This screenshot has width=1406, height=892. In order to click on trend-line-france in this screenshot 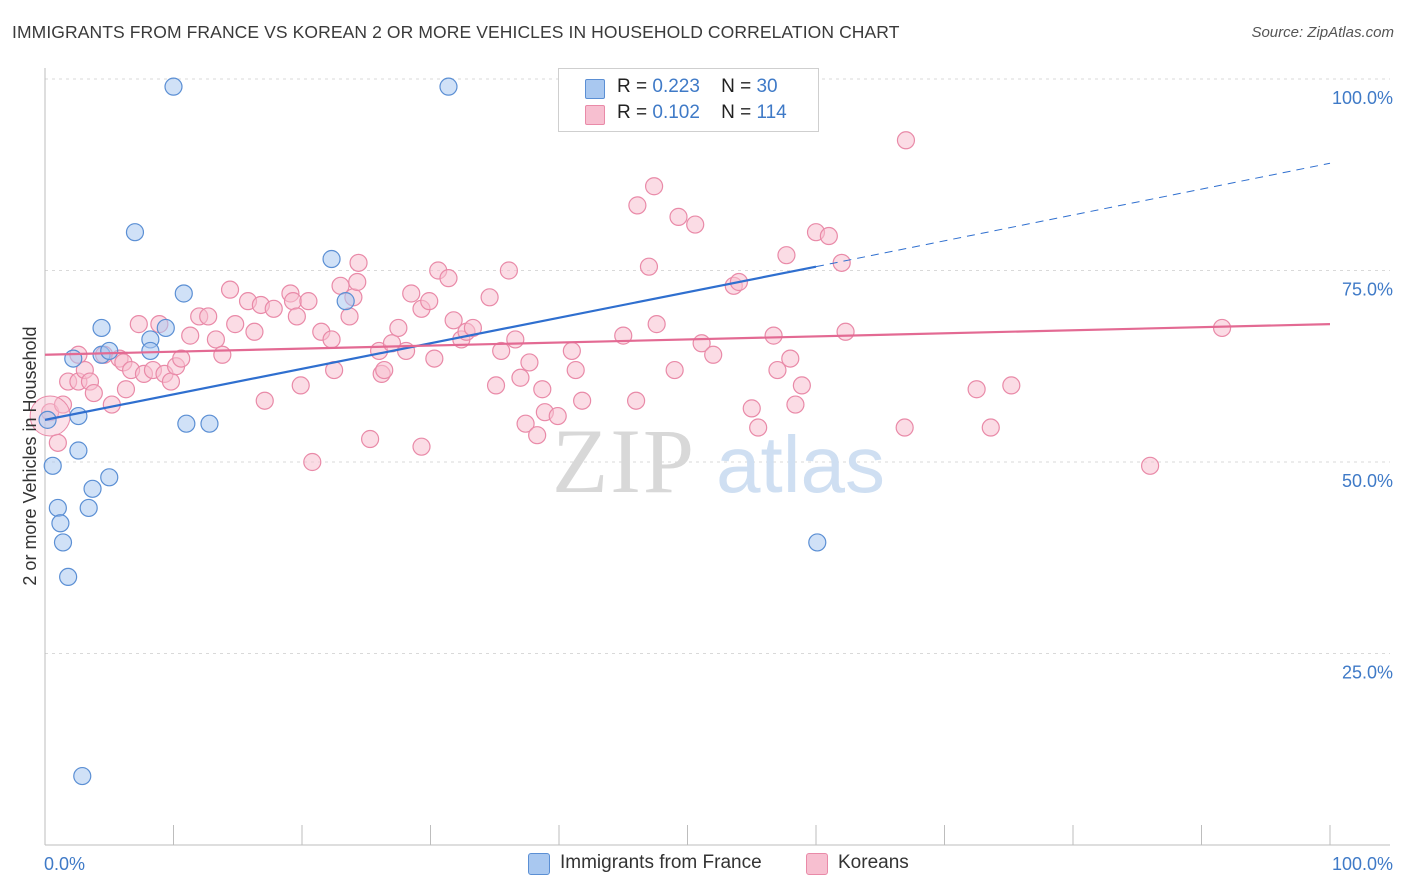, I will do `click(430, 343)`.